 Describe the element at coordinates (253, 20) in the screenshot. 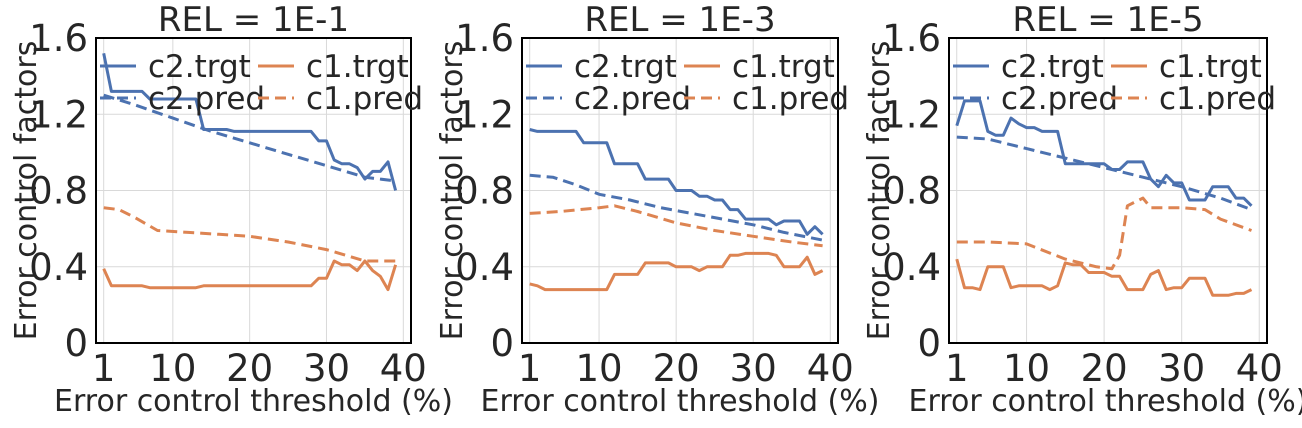

I see `chart-title: REL = 1E-1` at that location.